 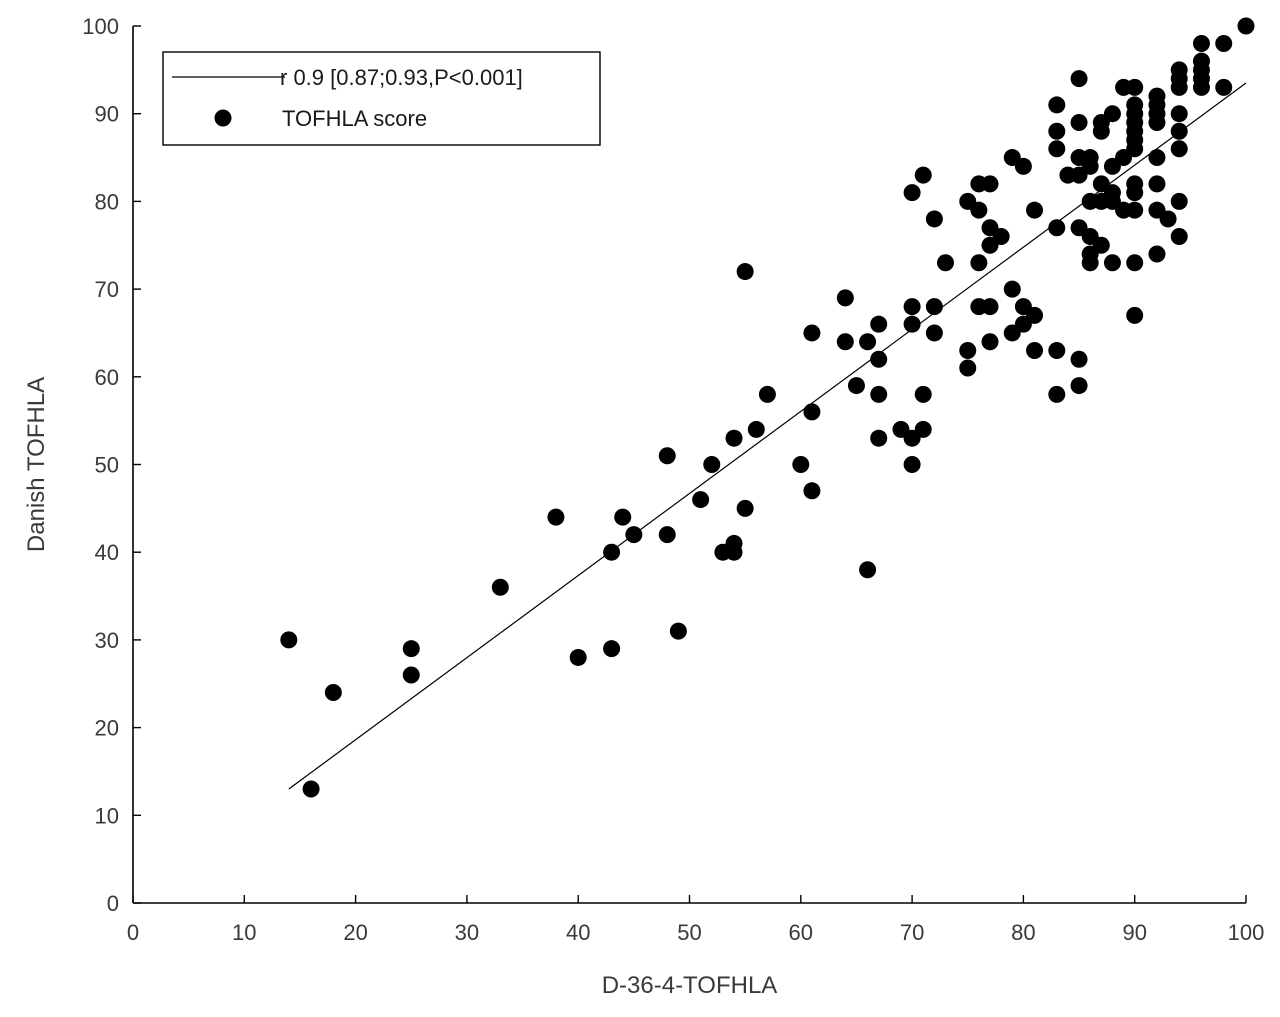 What do you see at coordinates (355, 932) in the screenshot?
I see `x-tick-label: 20` at bounding box center [355, 932].